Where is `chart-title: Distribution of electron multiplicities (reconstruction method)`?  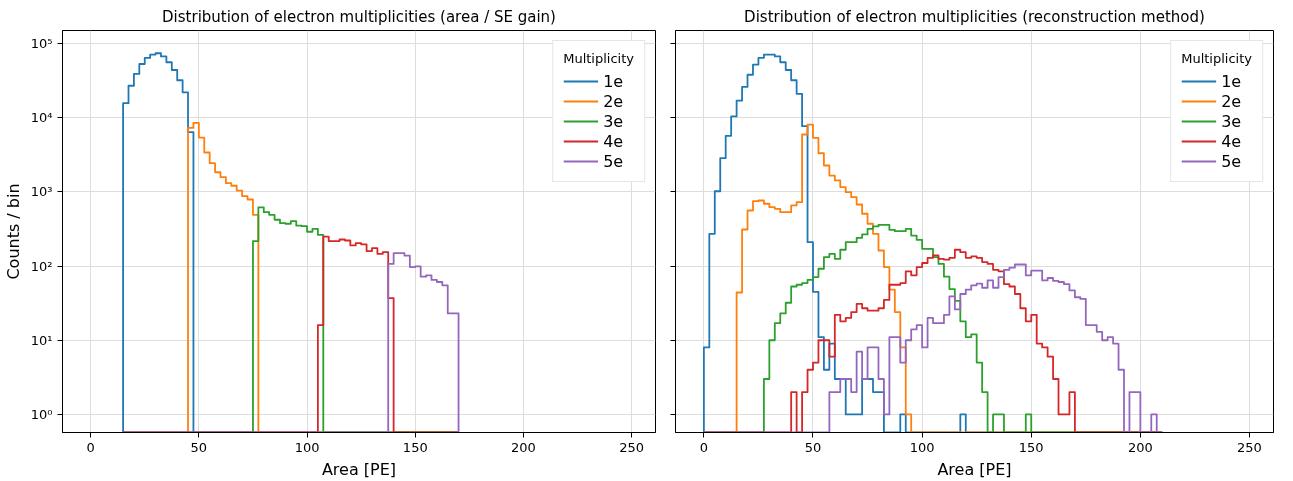 chart-title: Distribution of electron multiplicities (reconstruction method) is located at coordinates (974, 16).